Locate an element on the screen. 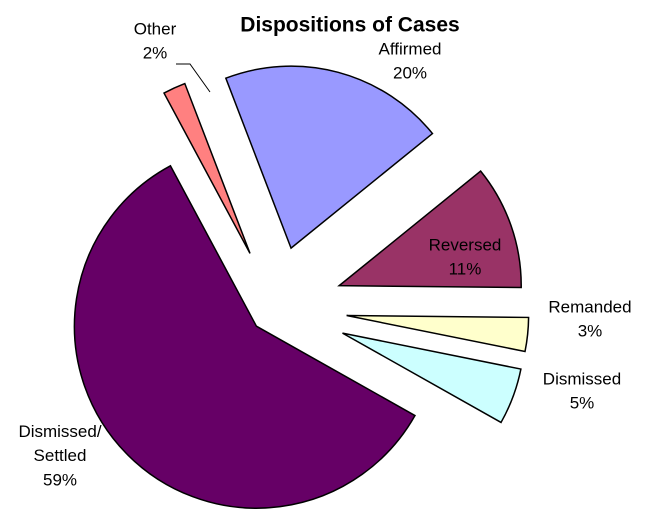  chart-title: Dispositions of Cases is located at coordinates (349, 25).